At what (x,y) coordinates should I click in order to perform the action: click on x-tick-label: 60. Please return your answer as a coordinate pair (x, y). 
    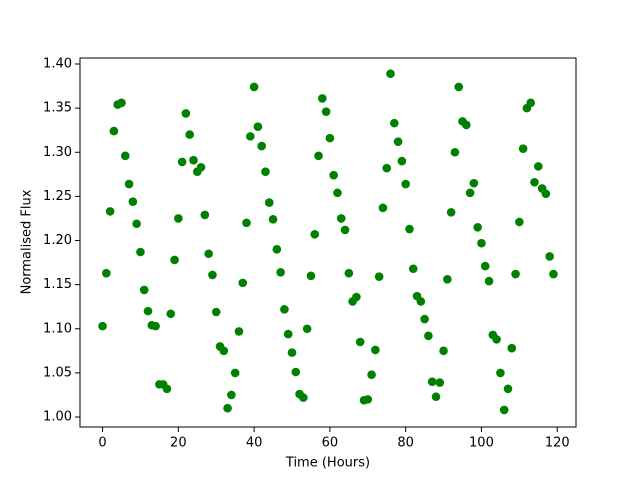
    Looking at the image, I should click on (330, 443).